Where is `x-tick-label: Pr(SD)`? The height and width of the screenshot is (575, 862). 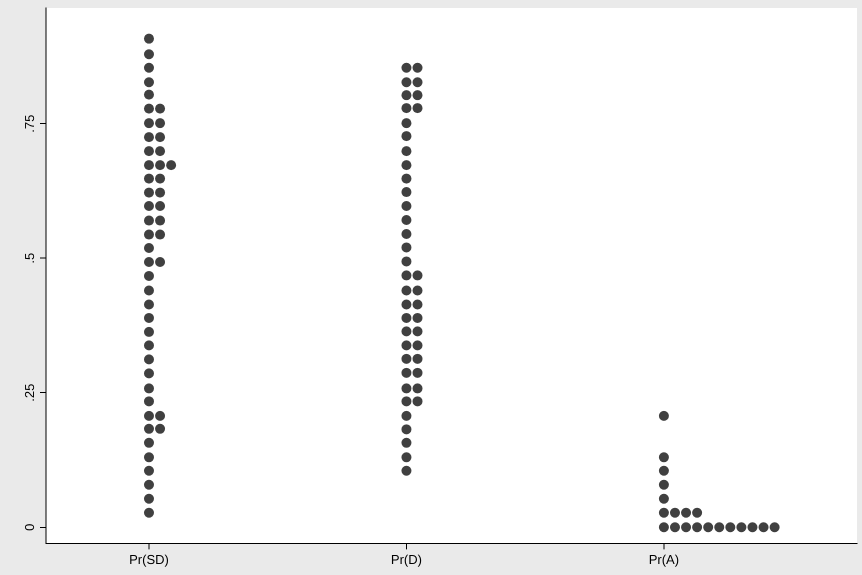
x-tick-label: Pr(SD) is located at coordinates (149, 559).